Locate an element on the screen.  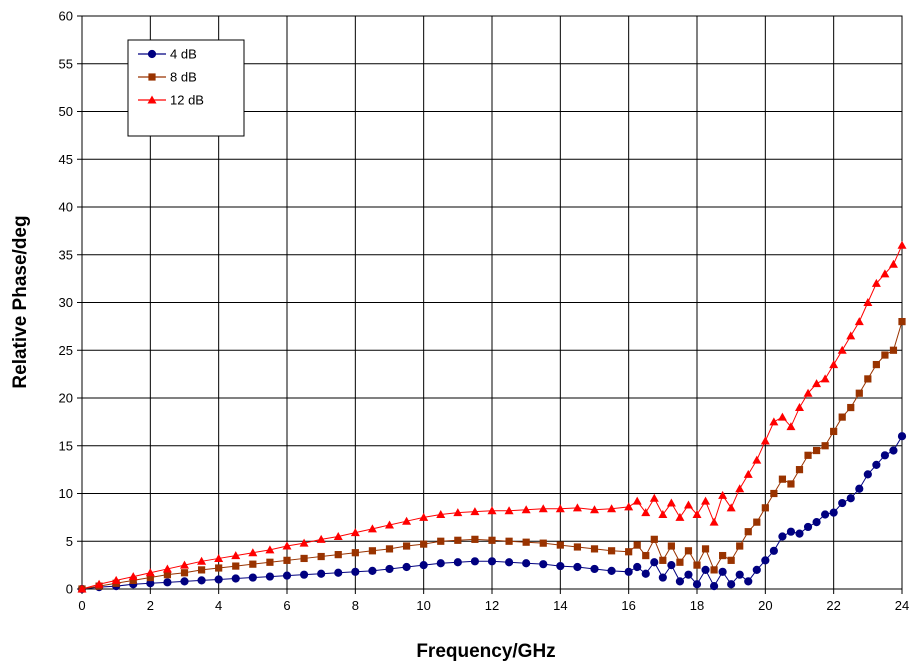
y-tick-label: 20 is located at coordinates (66, 398).